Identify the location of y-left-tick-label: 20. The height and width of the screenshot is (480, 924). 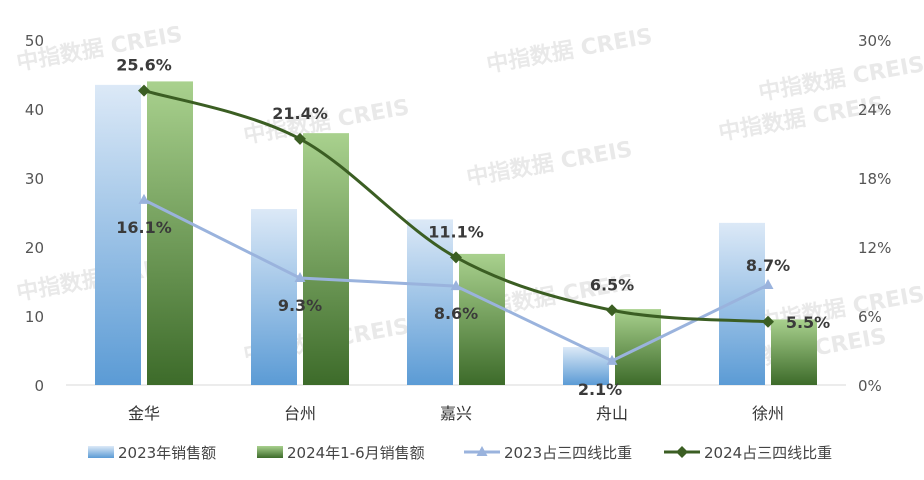
(34, 248).